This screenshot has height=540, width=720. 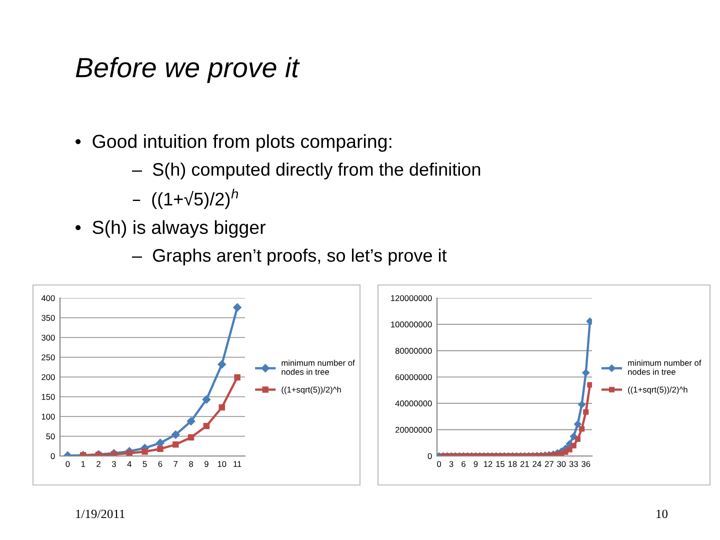 What do you see at coordinates (411, 298) in the screenshot?
I see `y-tick-label: 120000000` at bounding box center [411, 298].